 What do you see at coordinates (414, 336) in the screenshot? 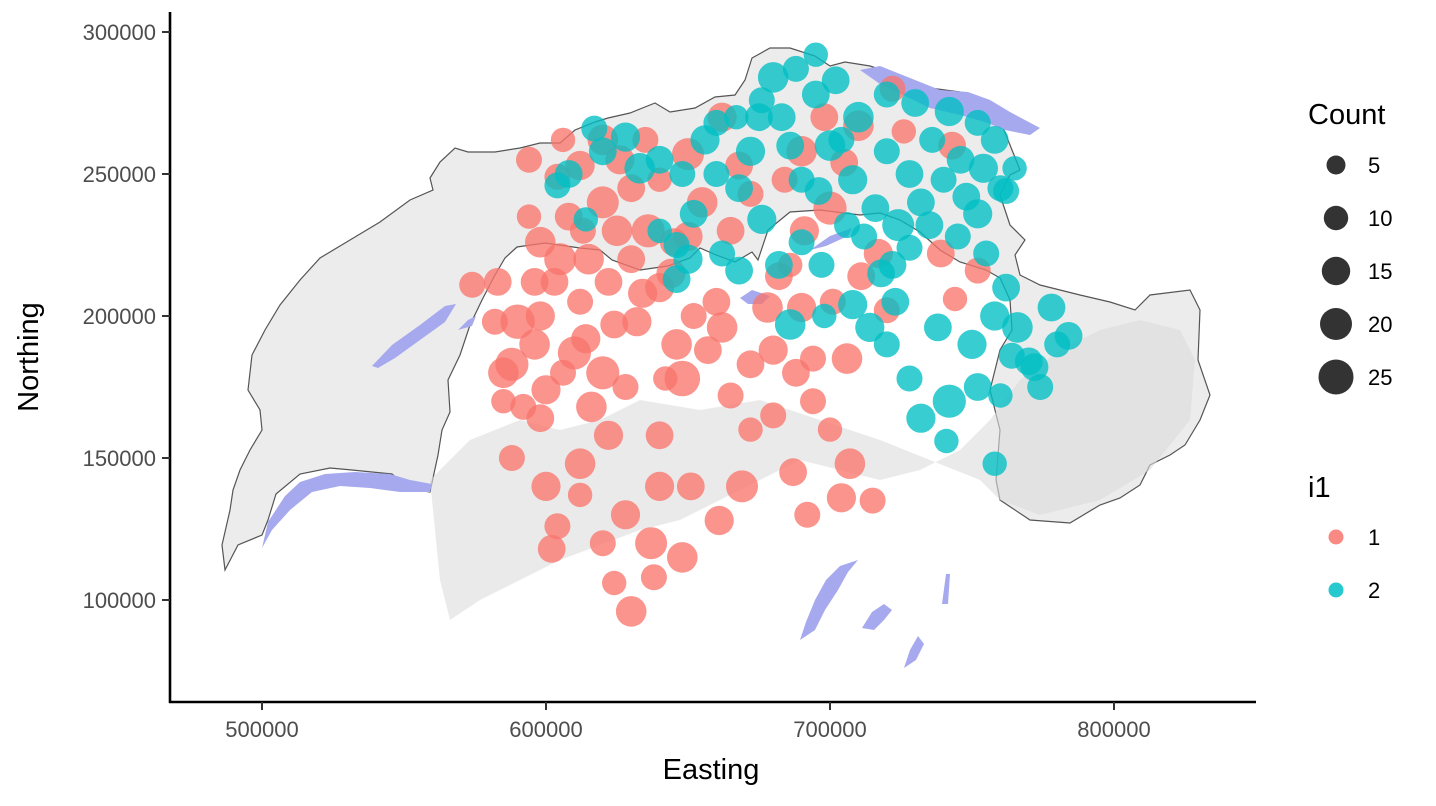
I see `lake-neuchatel` at bounding box center [414, 336].